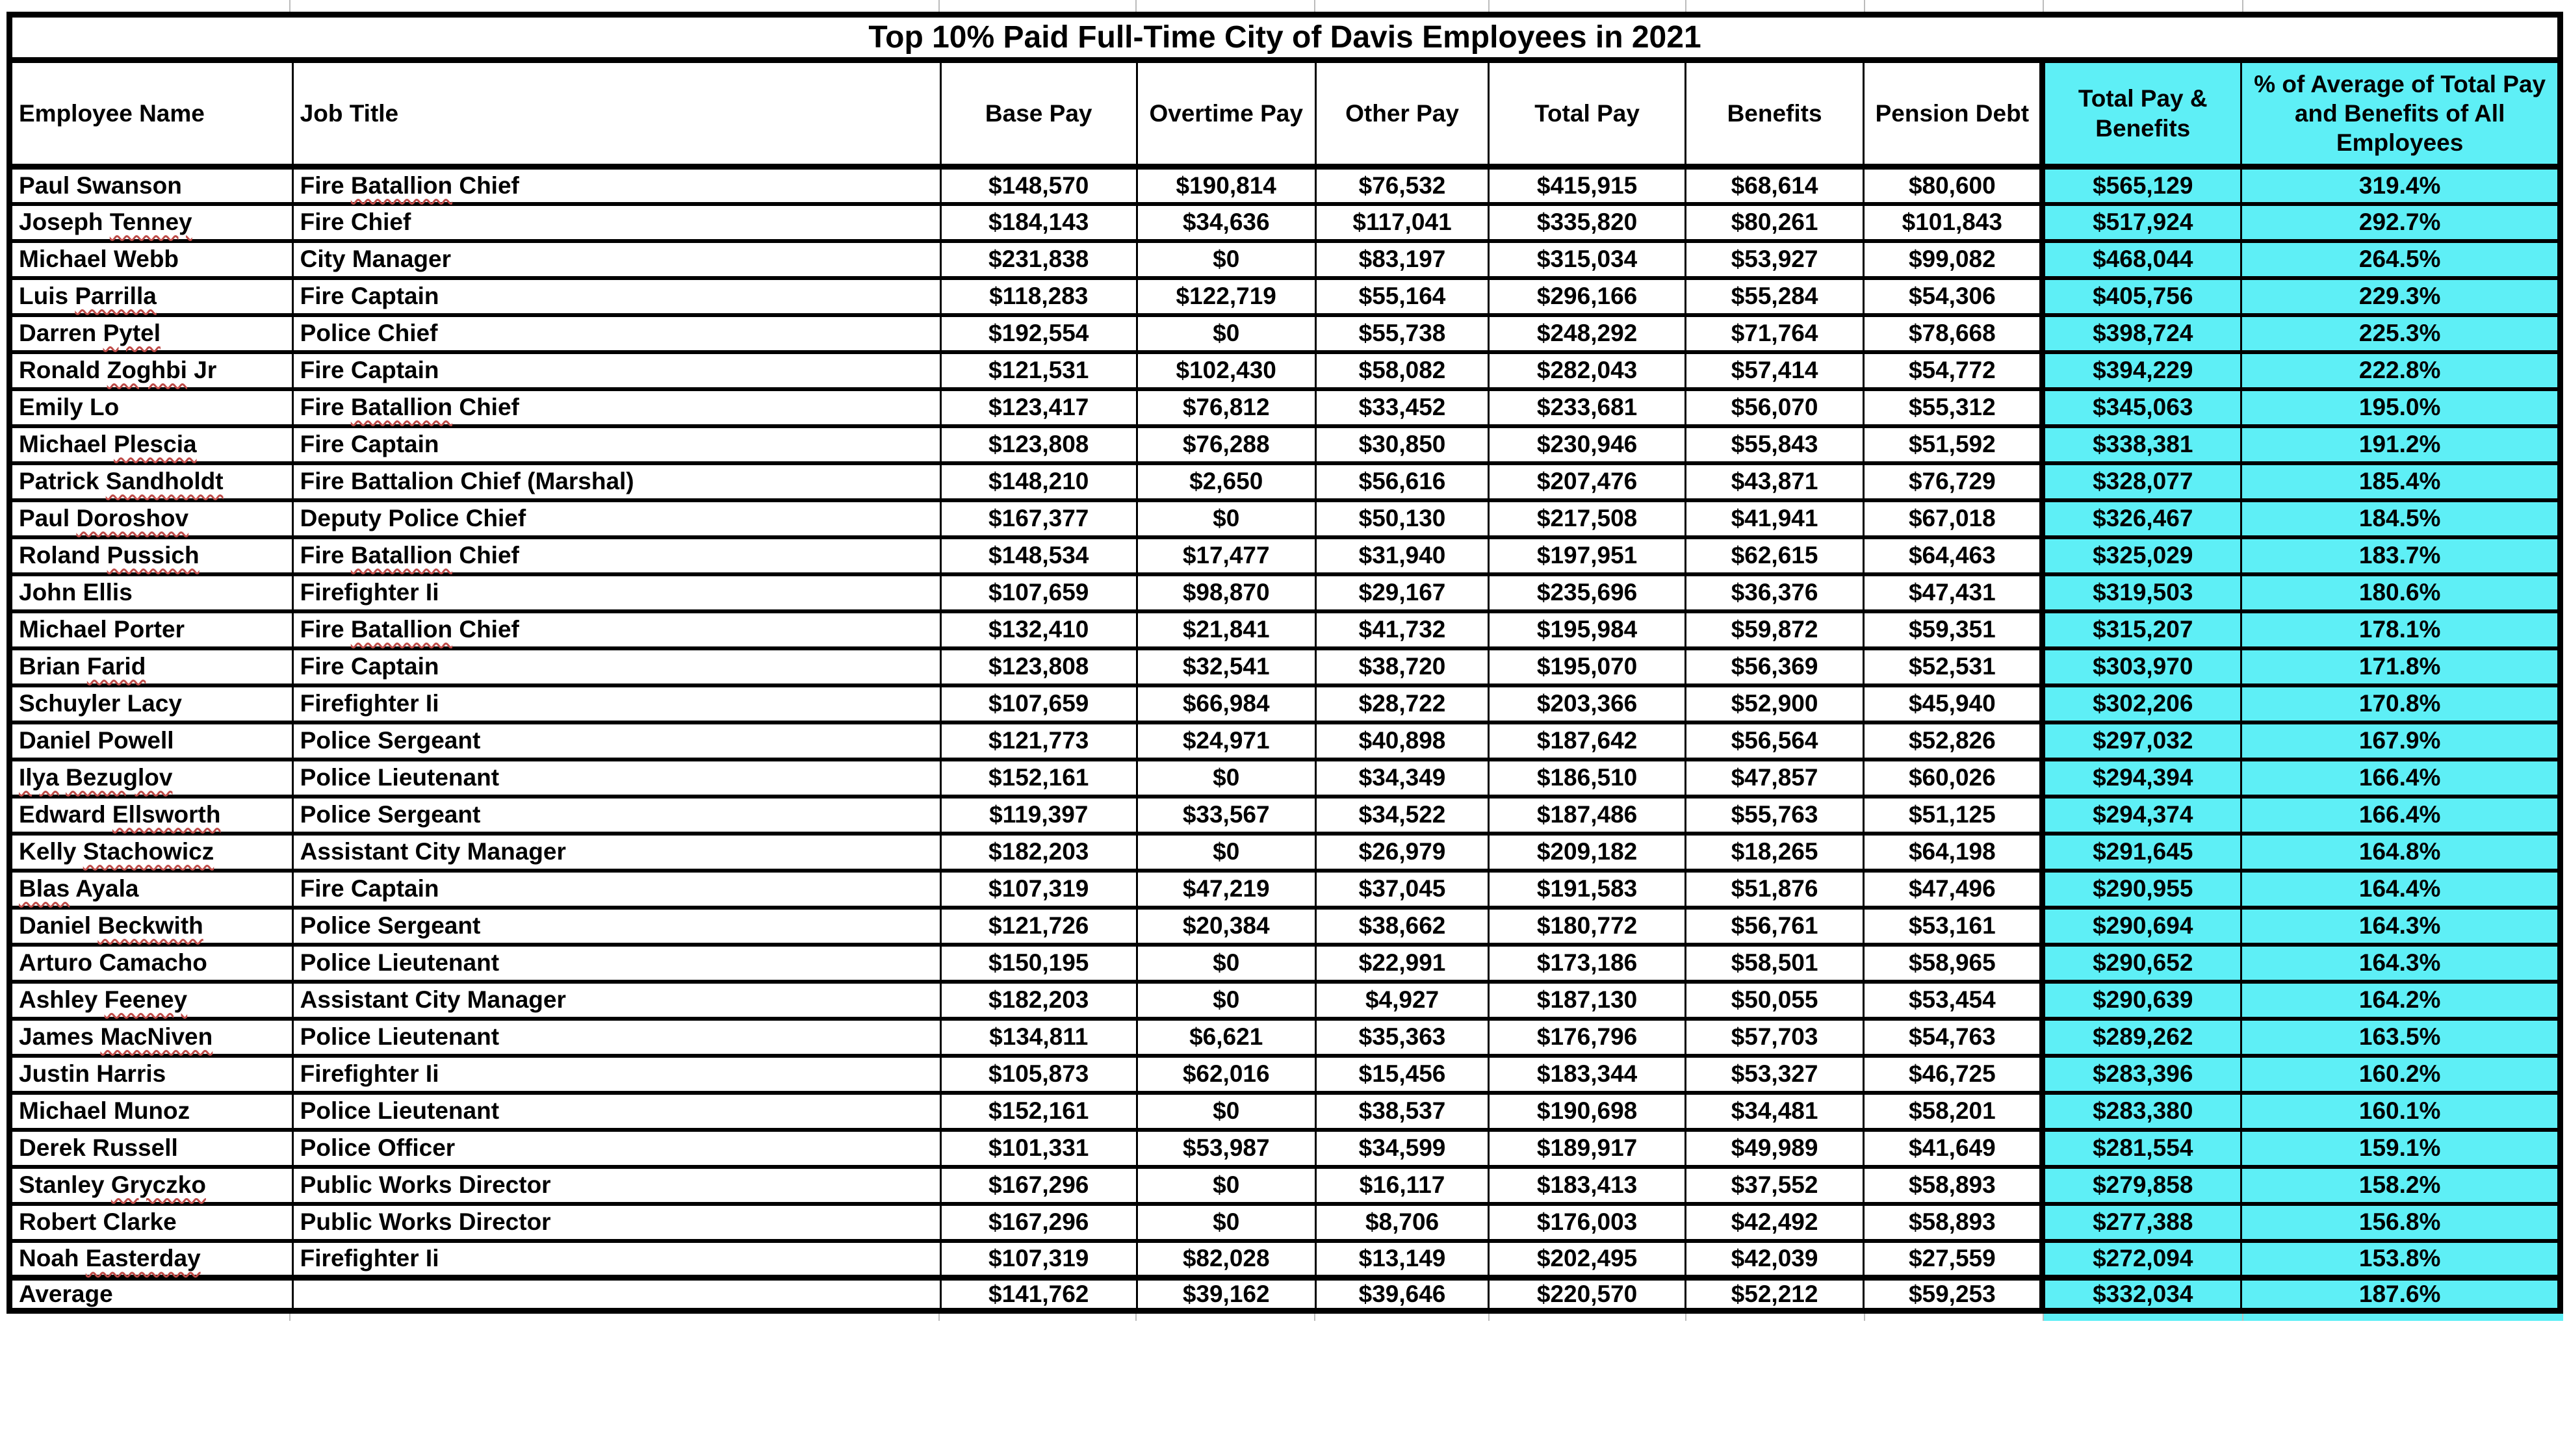 This screenshot has width=2569, height=1456. I want to click on total-pay-cell: $315,034, so click(1587, 260).